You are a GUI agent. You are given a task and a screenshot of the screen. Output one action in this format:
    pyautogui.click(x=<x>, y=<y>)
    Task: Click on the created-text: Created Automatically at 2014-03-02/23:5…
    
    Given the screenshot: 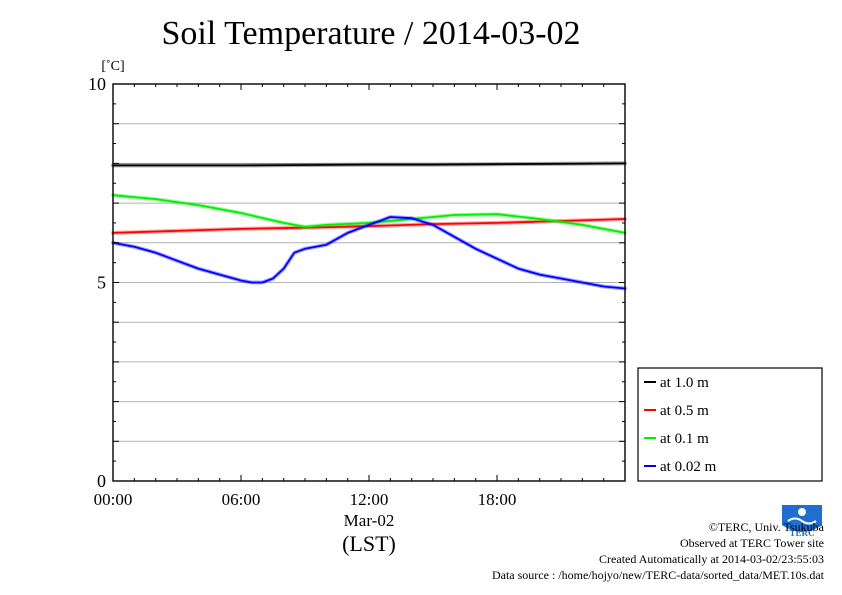 What is the action you would take?
    pyautogui.click(x=711, y=559)
    